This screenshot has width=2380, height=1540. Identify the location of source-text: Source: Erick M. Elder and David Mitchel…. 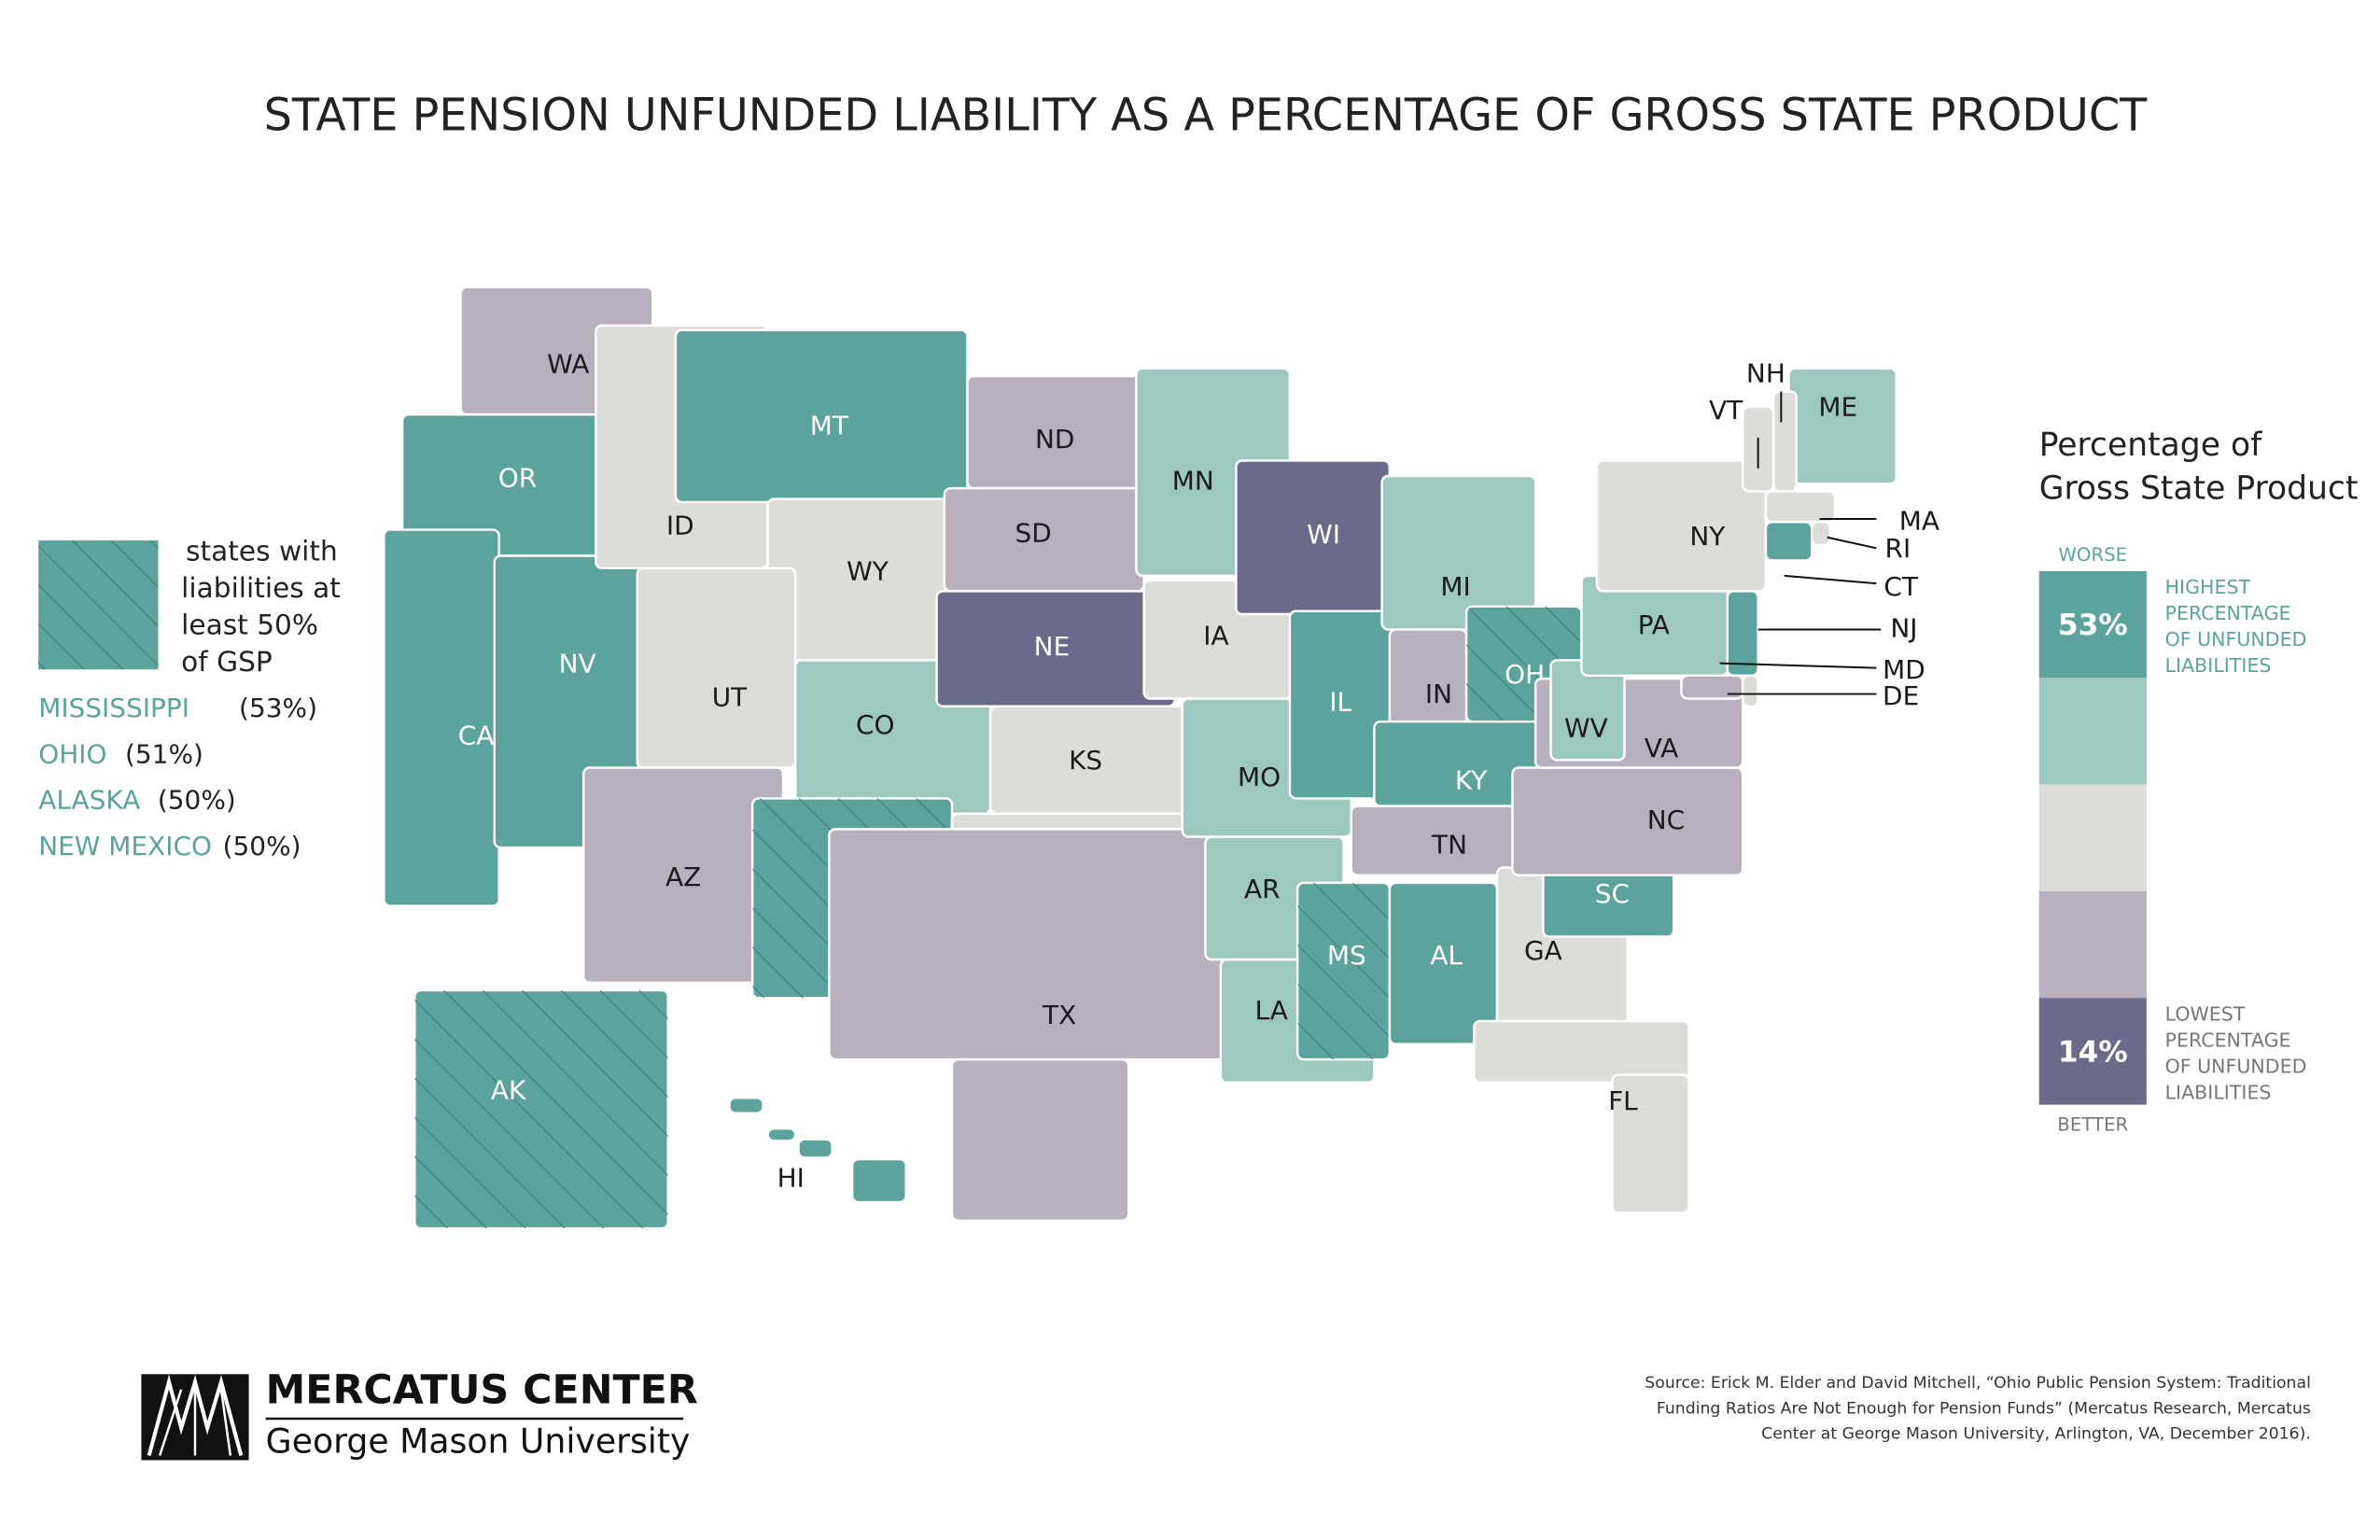
(1978, 1383).